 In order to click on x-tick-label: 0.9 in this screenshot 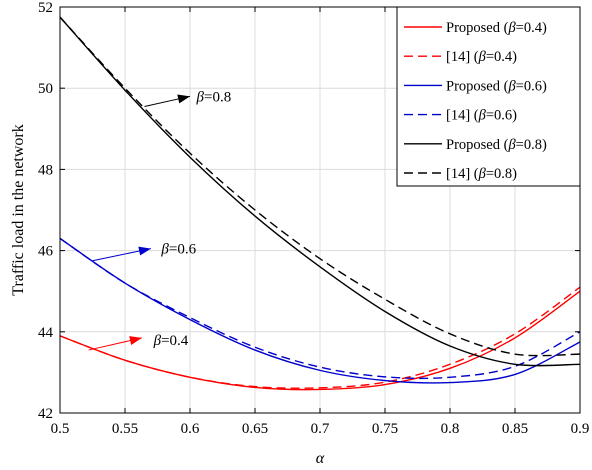, I will do `click(580, 429)`.